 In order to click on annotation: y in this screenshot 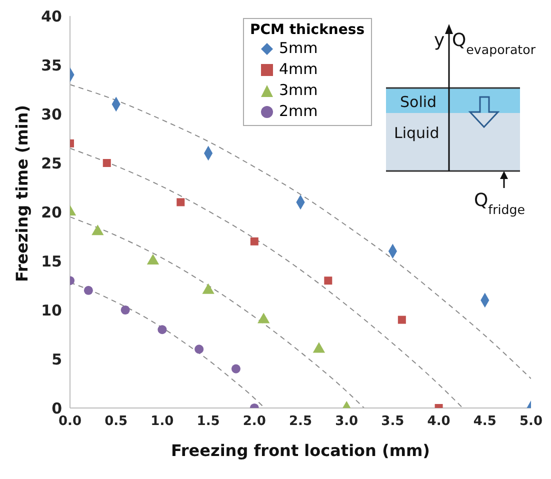, I will do `click(439, 40)`.